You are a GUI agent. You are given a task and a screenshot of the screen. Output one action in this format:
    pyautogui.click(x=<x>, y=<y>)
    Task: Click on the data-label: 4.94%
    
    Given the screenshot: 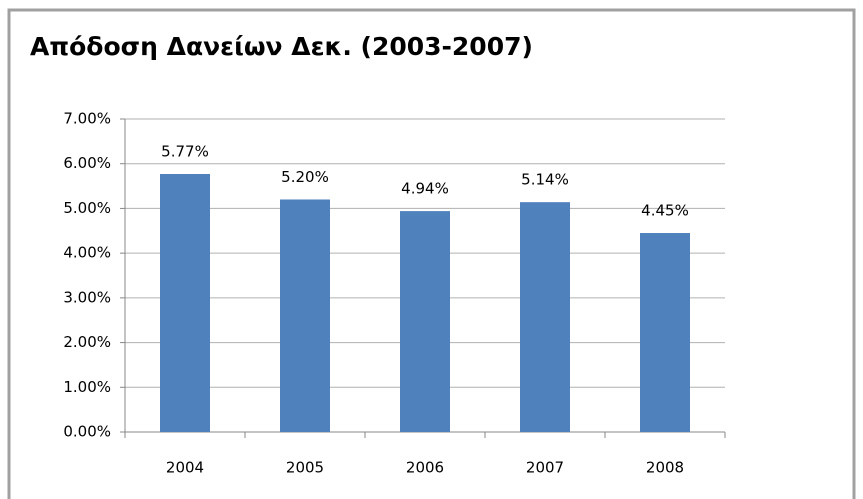 What is the action you would take?
    pyautogui.click(x=425, y=189)
    